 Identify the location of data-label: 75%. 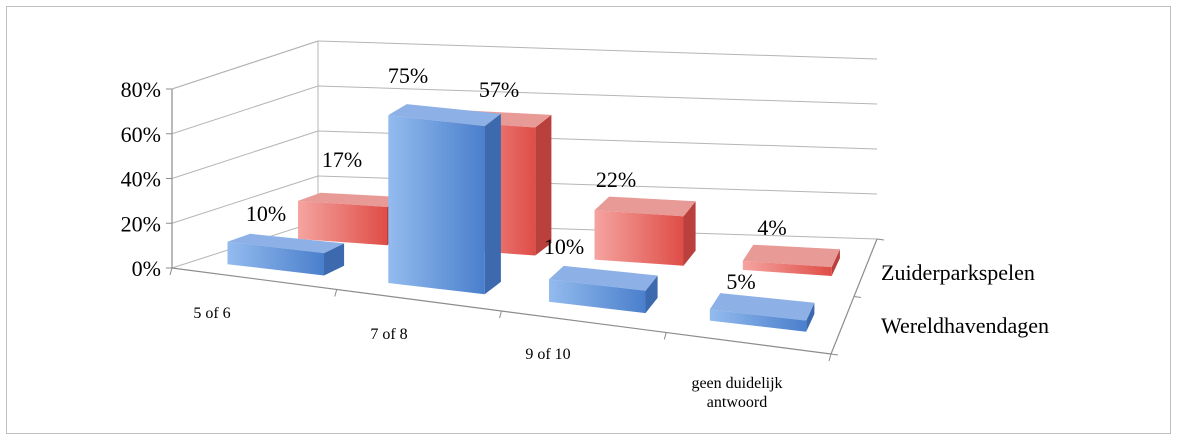
(408, 75).